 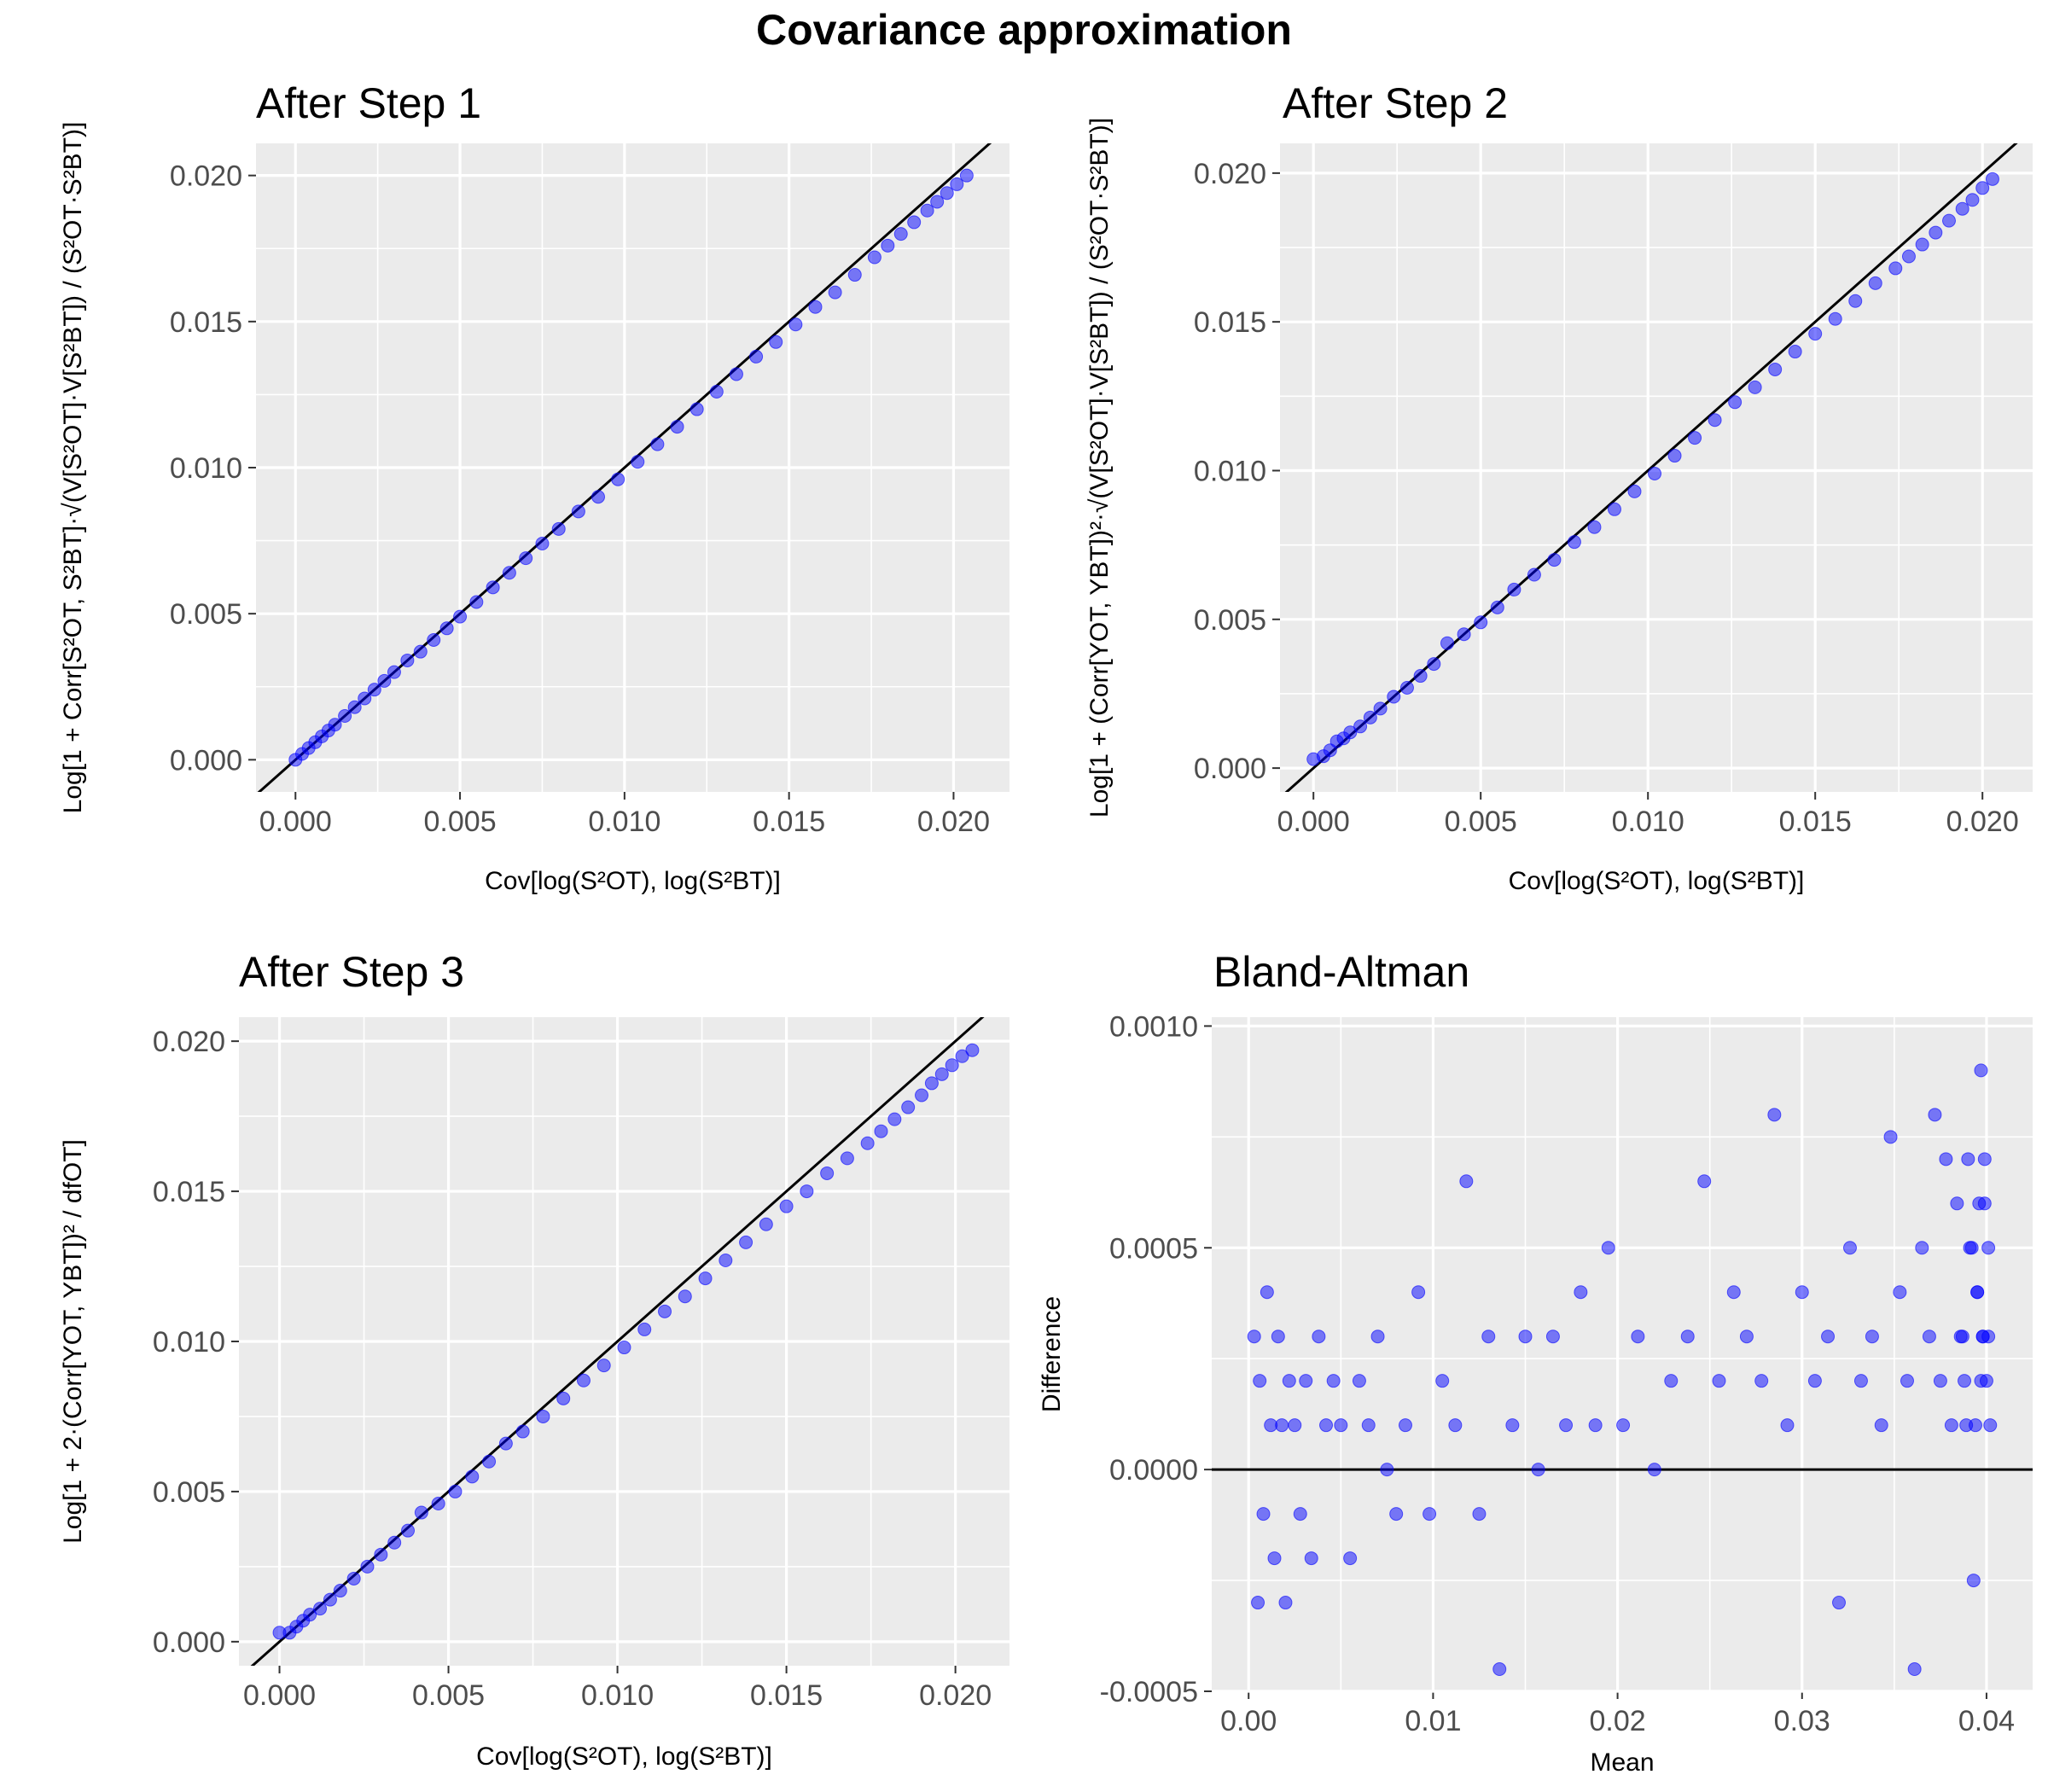 What do you see at coordinates (461, 822) in the screenshot?
I see `x-tick-label: 0.005` at bounding box center [461, 822].